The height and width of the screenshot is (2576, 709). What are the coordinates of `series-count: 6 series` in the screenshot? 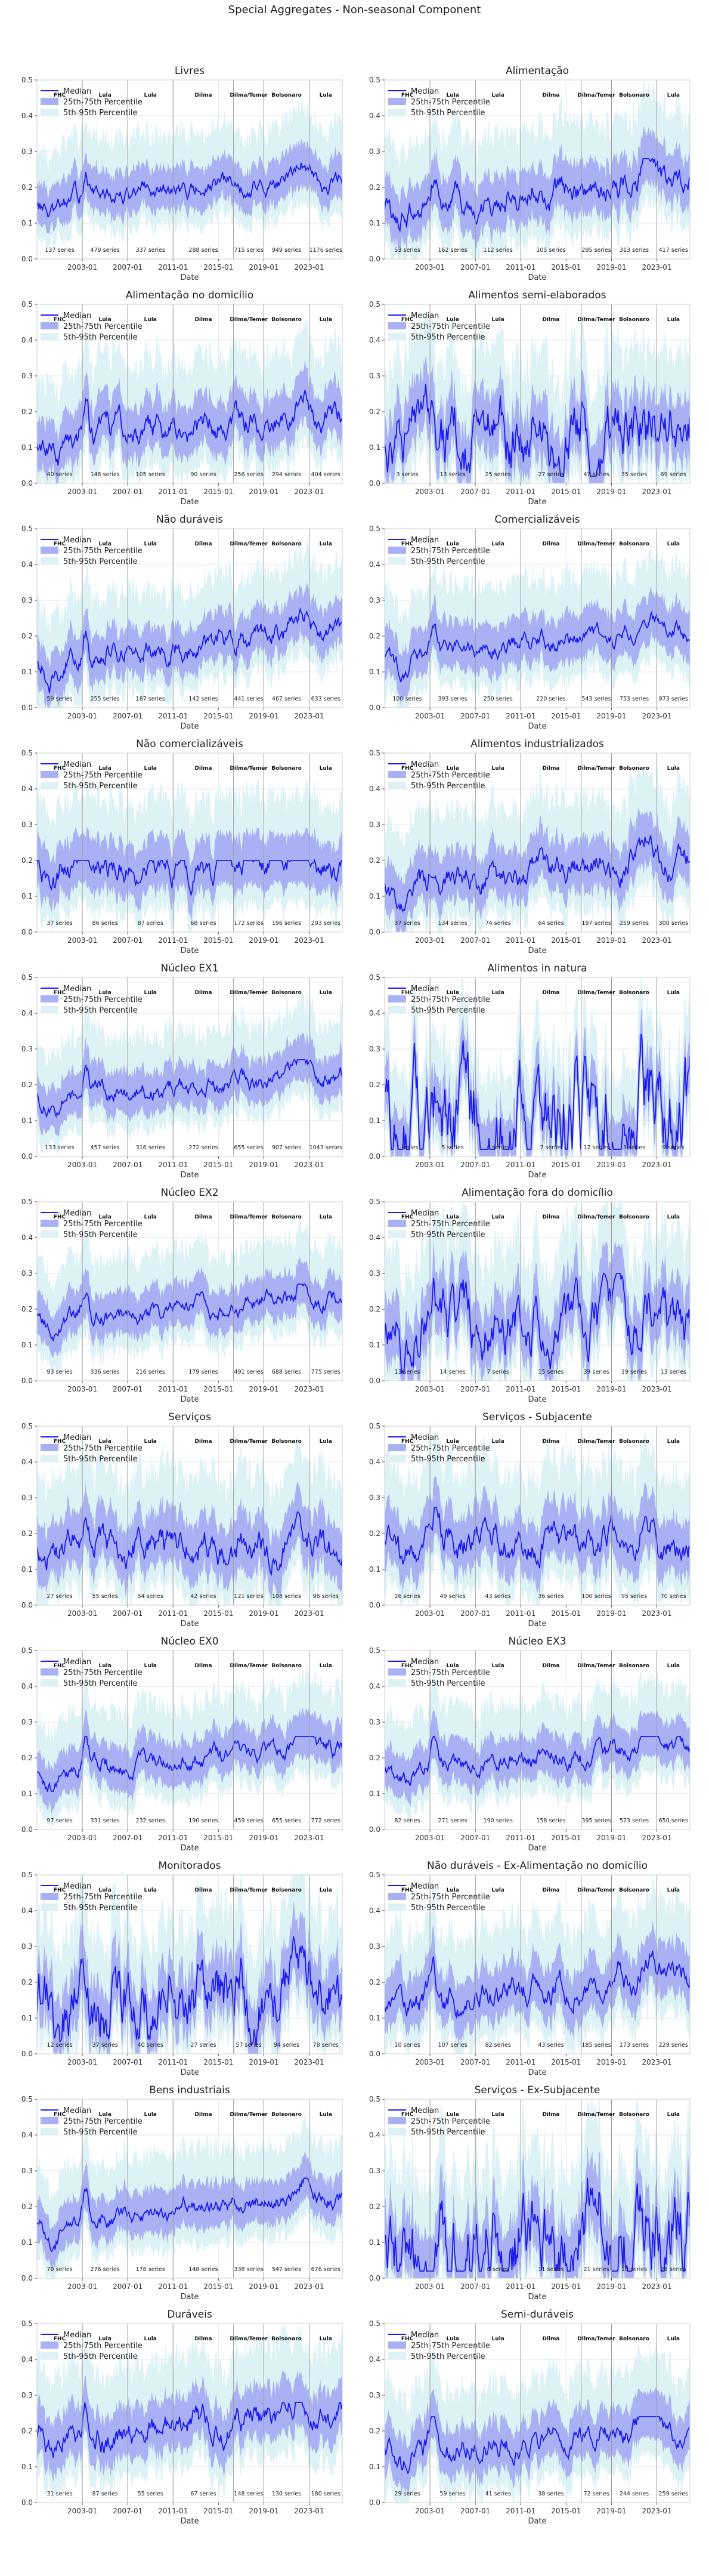 It's located at (498, 1148).